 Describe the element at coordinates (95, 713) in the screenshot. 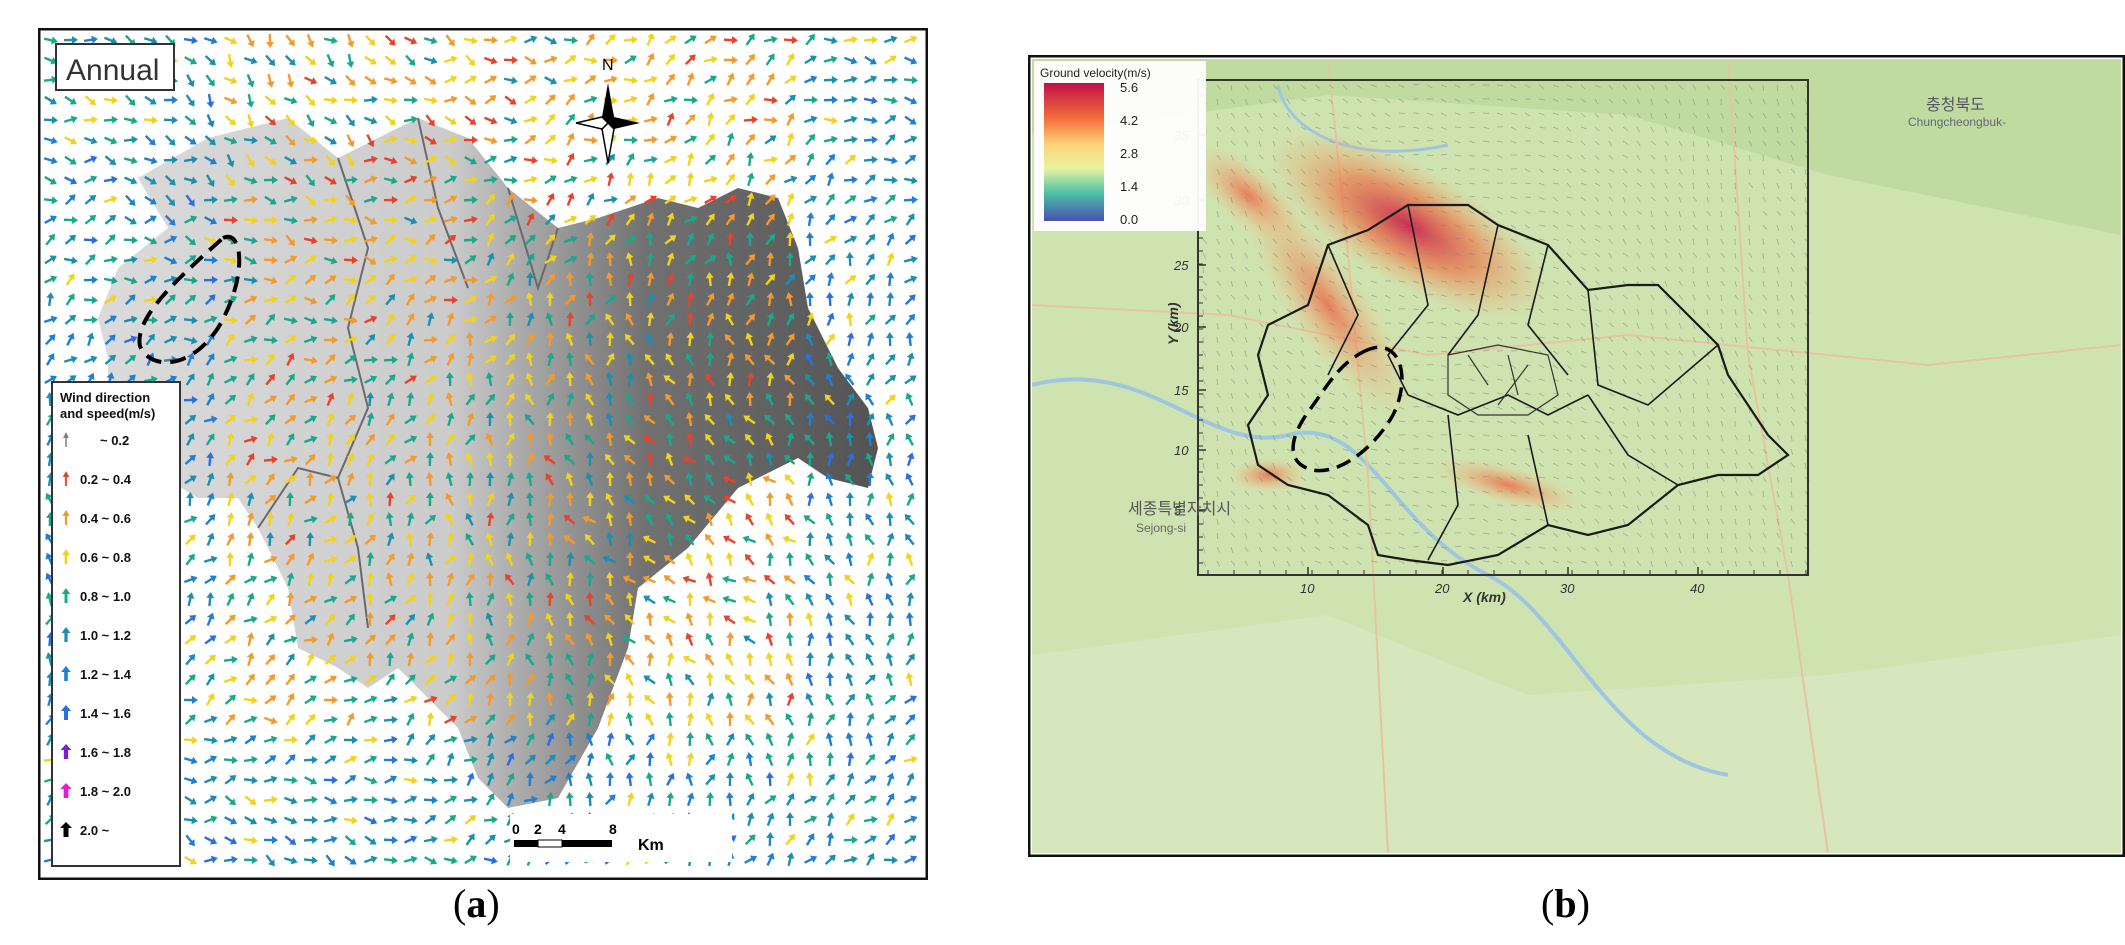

I see `legend-row: 1.4 ~ 1.6` at that location.